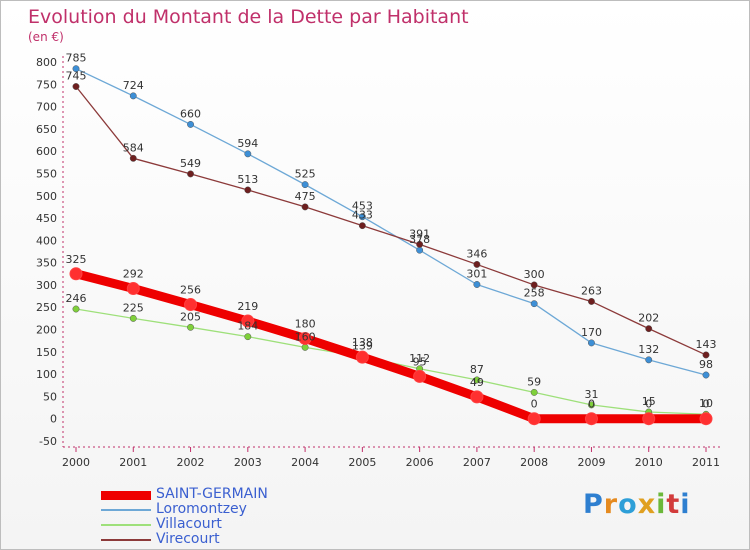  I want to click on legend-label: SAINT-GERMAIN, so click(212, 494).